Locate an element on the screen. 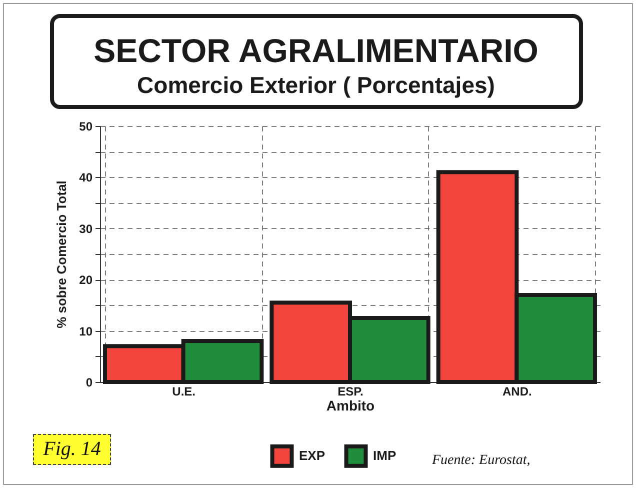 The image size is (636, 488). legend-label: EXP is located at coordinates (312, 456).